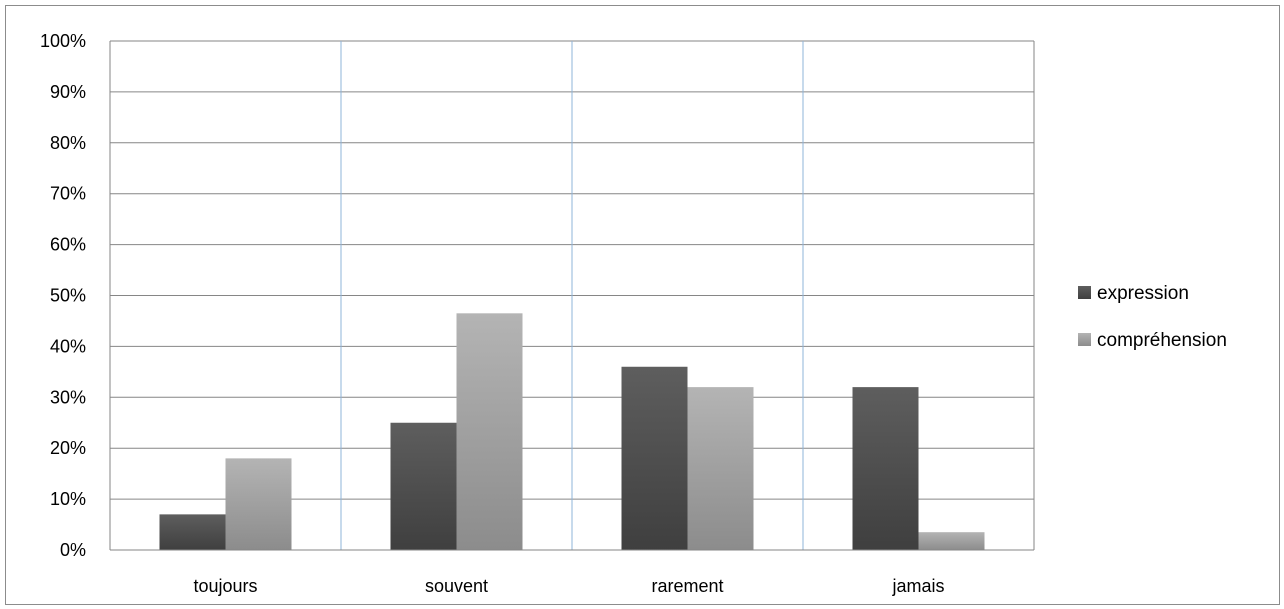 Image resolution: width=1284 pixels, height=609 pixels. What do you see at coordinates (192, 532) in the screenshot?
I see `bar-expression-toujours` at bounding box center [192, 532].